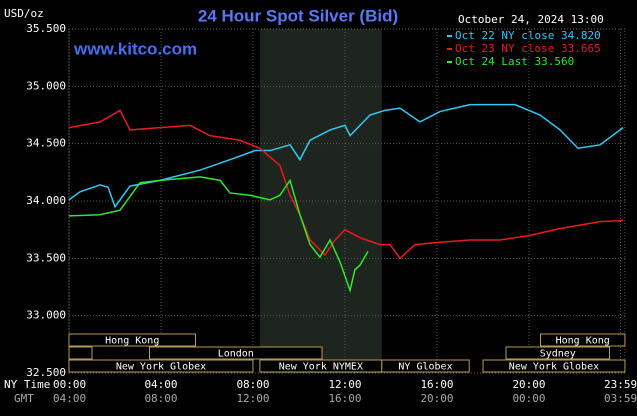 The height and width of the screenshot is (416, 637). I want to click on x2-tick-label: 12:00, so click(252, 398).